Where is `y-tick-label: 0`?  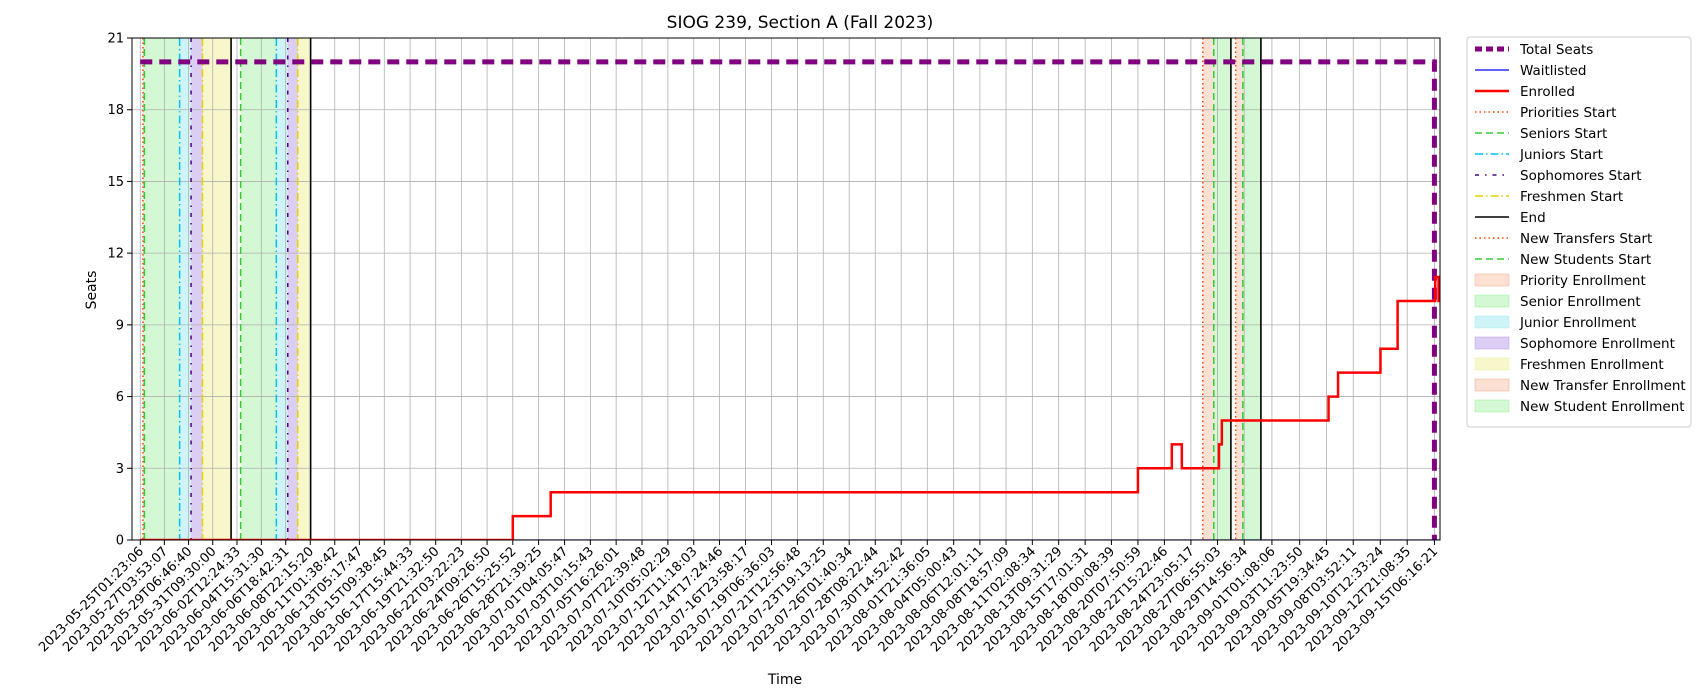 y-tick-label: 0 is located at coordinates (120, 541).